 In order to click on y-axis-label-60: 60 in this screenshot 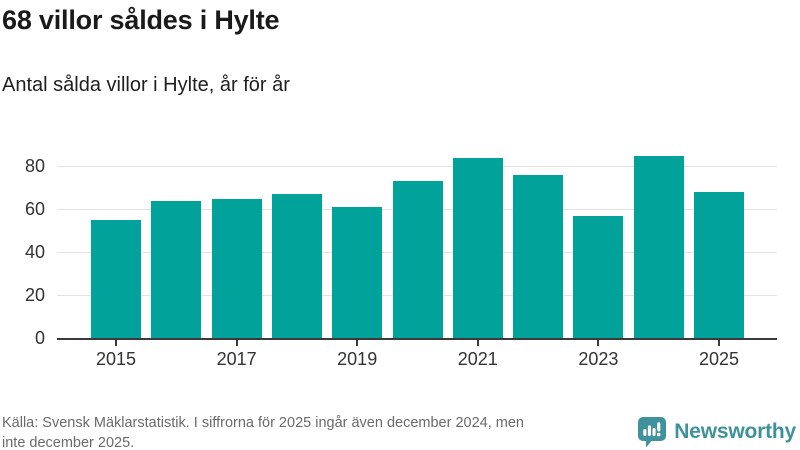, I will do `click(34, 209)`.